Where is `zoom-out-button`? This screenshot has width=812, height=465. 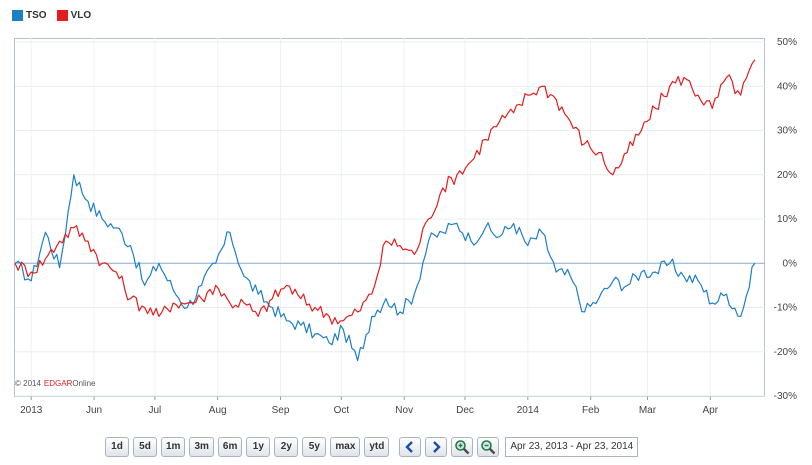 zoom-out-button is located at coordinates (488, 447).